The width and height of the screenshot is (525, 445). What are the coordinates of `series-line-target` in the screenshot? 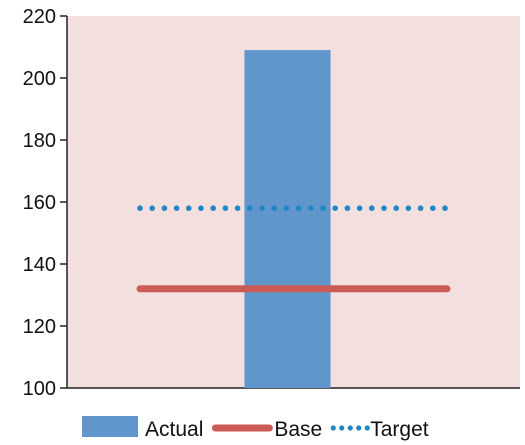 It's located at (292, 208).